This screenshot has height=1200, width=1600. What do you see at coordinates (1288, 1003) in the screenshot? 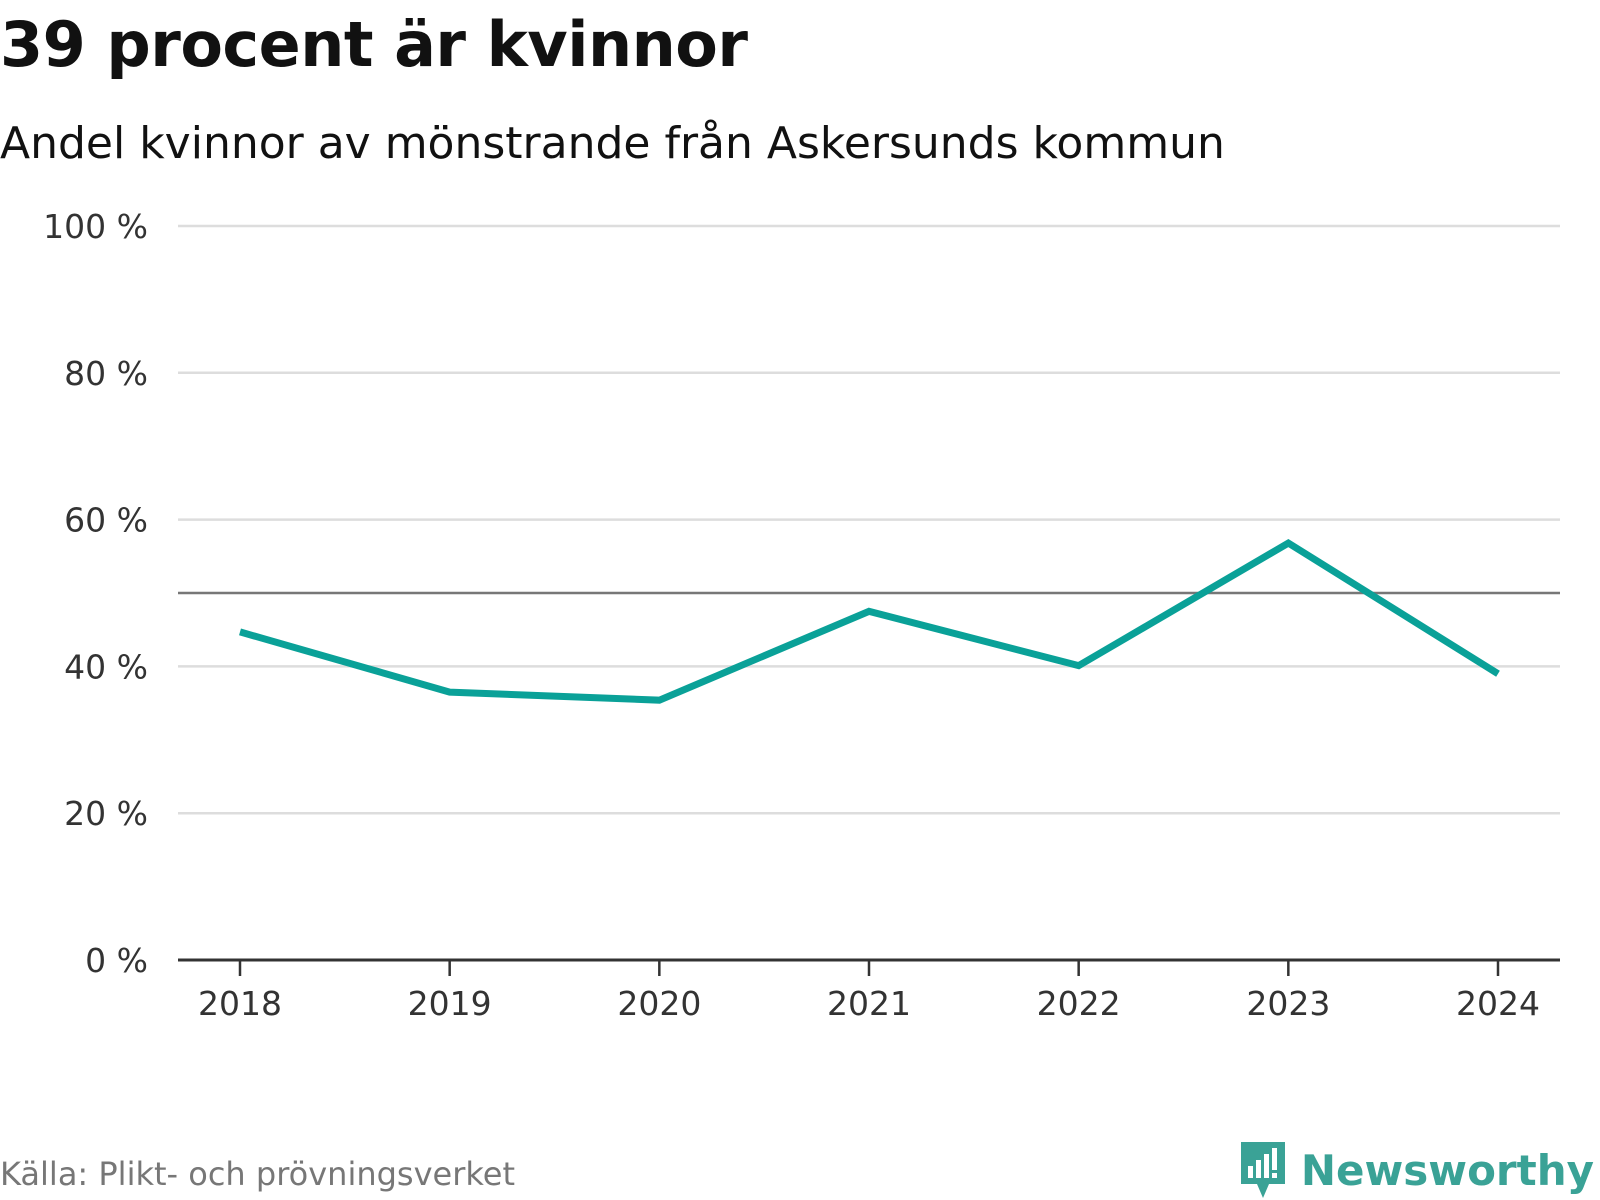
I see `x-tick-label: 2023` at bounding box center [1288, 1003].